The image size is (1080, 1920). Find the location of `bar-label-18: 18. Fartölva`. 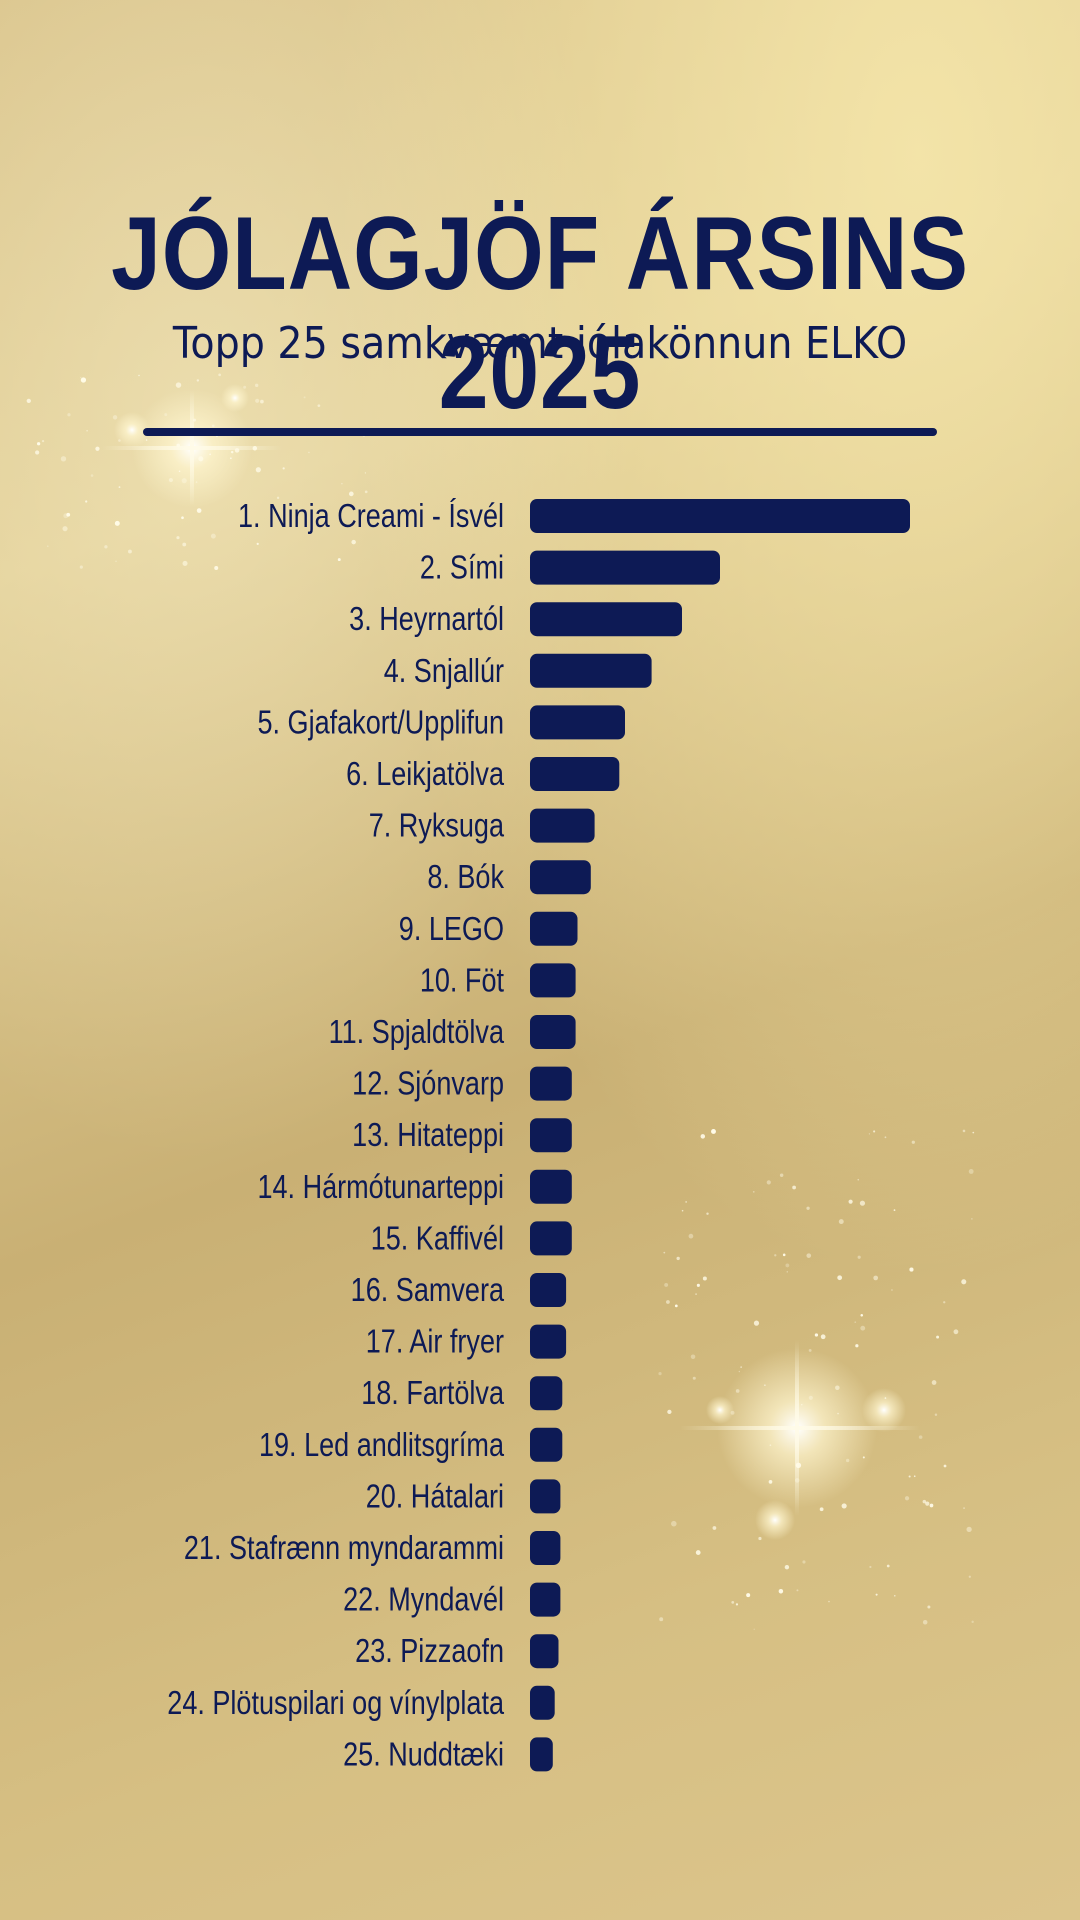

bar-label-18: 18. Fartölva is located at coordinates (432, 1394).